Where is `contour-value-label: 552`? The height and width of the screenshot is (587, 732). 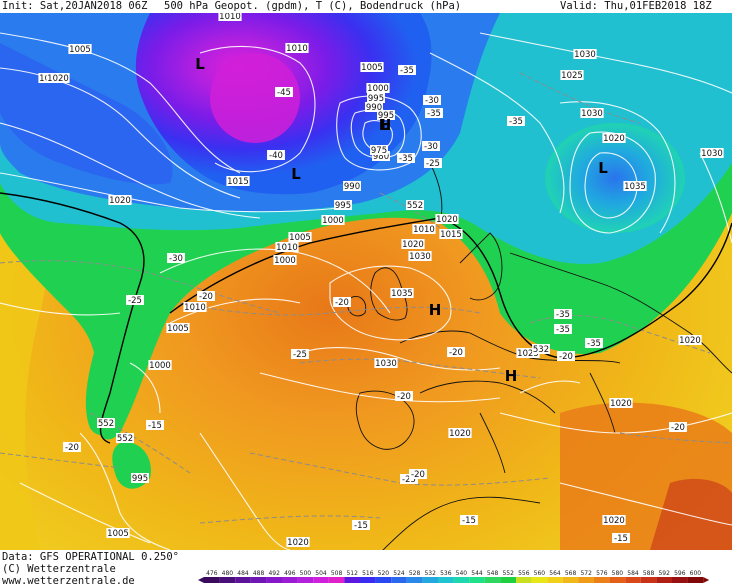 contour-value-label: 552 is located at coordinates (415, 206).